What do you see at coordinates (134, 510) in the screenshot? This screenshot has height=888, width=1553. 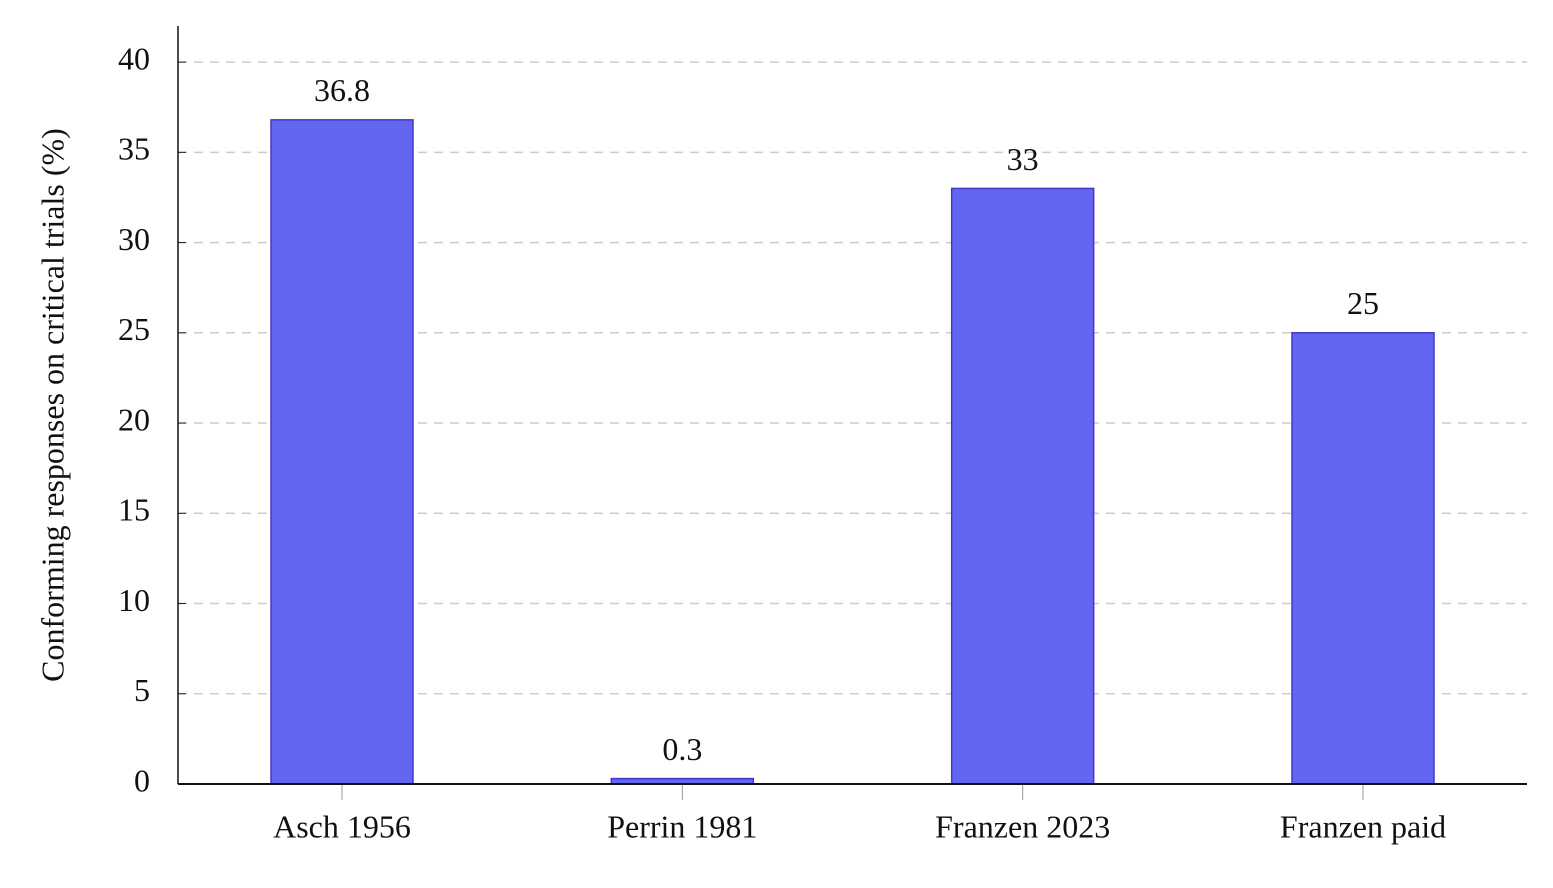 I see `y-tick-label: 15` at bounding box center [134, 510].